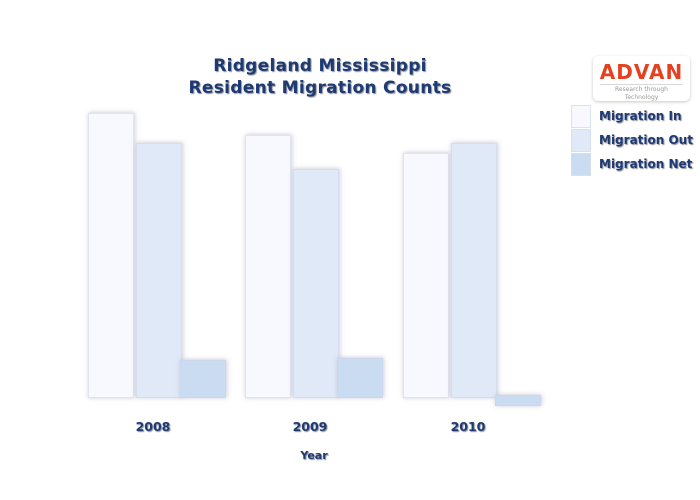 Image resolution: width=700 pixels, height=500 pixels. I want to click on x-tick-2009: 2009, so click(310, 426).